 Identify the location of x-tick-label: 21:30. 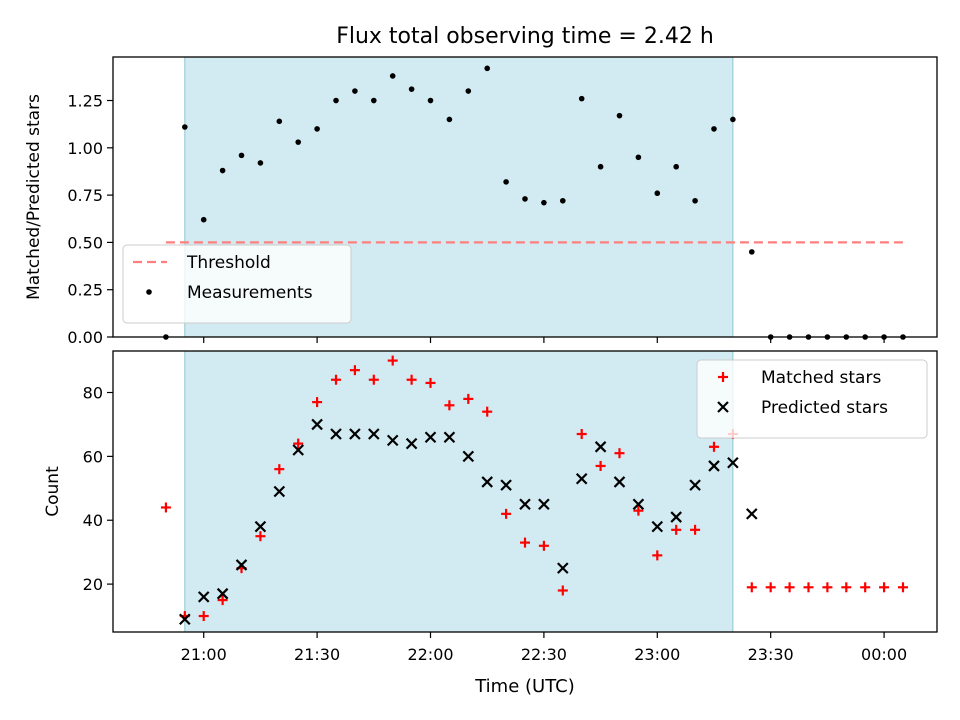
(317, 654).